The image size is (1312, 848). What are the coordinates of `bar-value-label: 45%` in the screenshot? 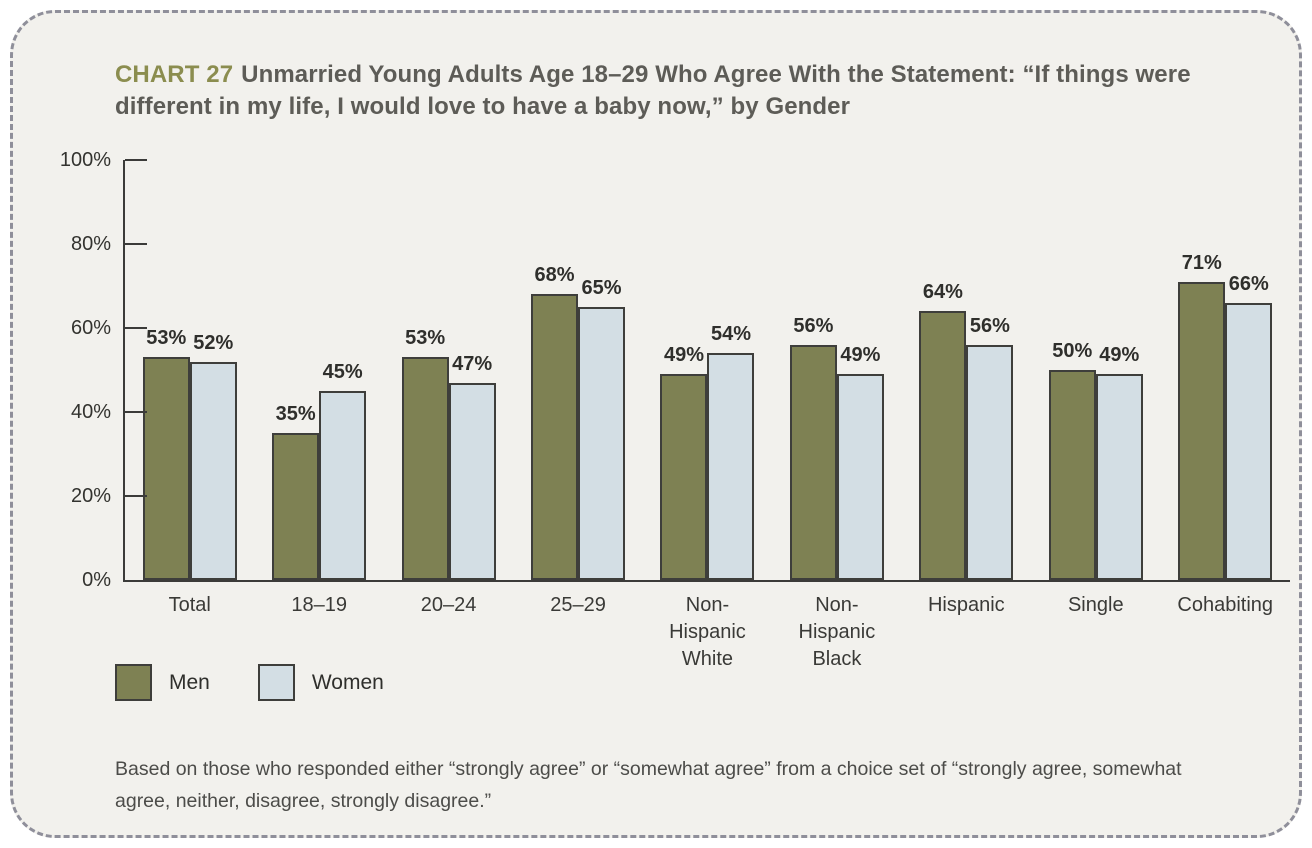 It's located at (342, 372).